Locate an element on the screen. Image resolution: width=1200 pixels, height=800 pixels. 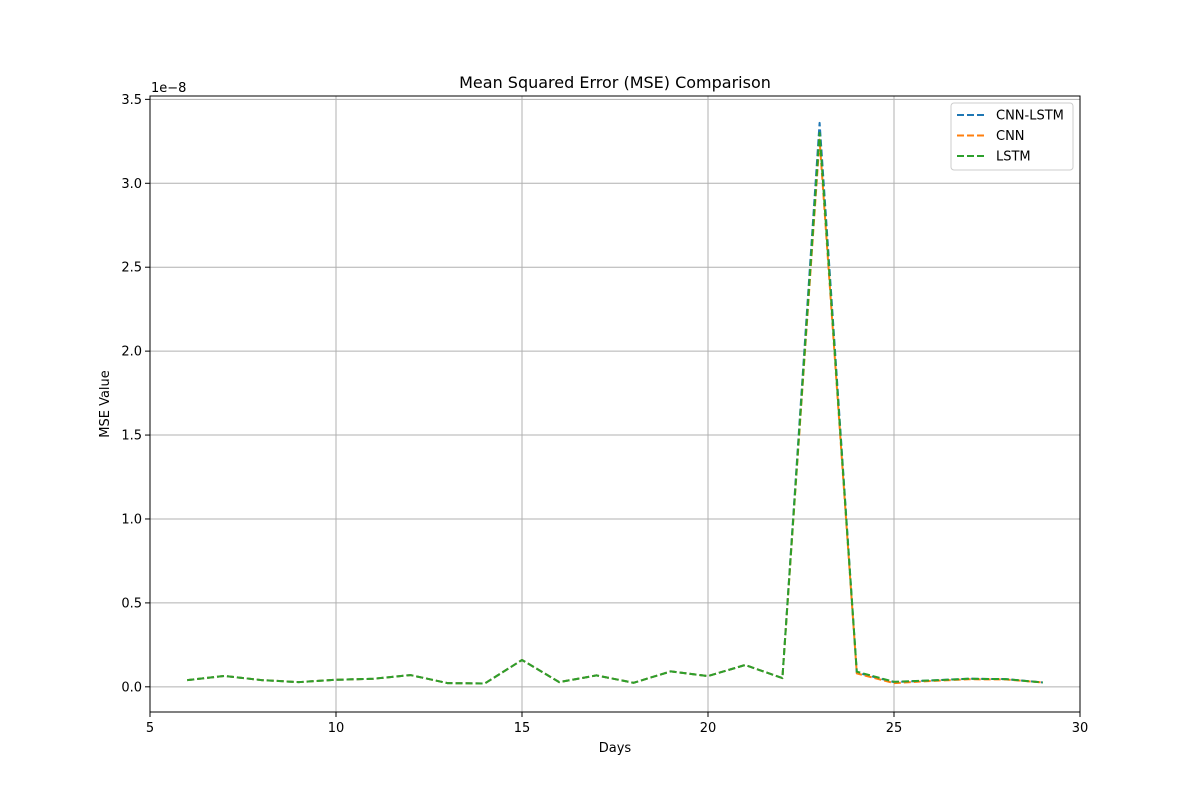
x-tick-label: 20 is located at coordinates (708, 728).